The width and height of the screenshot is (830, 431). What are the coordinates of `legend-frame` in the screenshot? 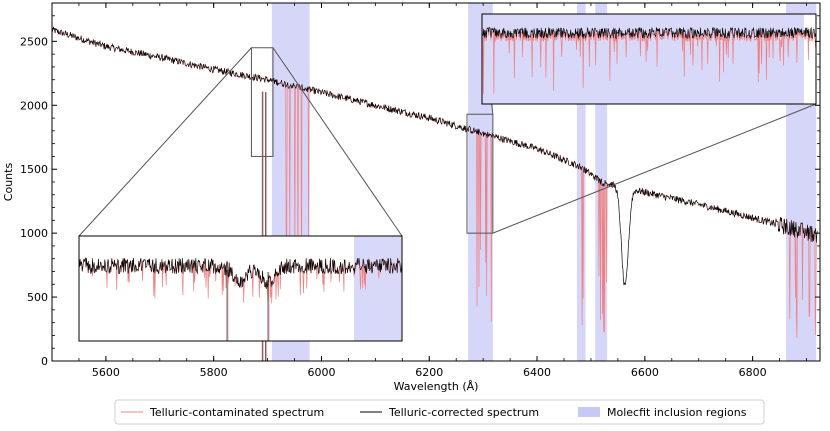 It's located at (439, 412).